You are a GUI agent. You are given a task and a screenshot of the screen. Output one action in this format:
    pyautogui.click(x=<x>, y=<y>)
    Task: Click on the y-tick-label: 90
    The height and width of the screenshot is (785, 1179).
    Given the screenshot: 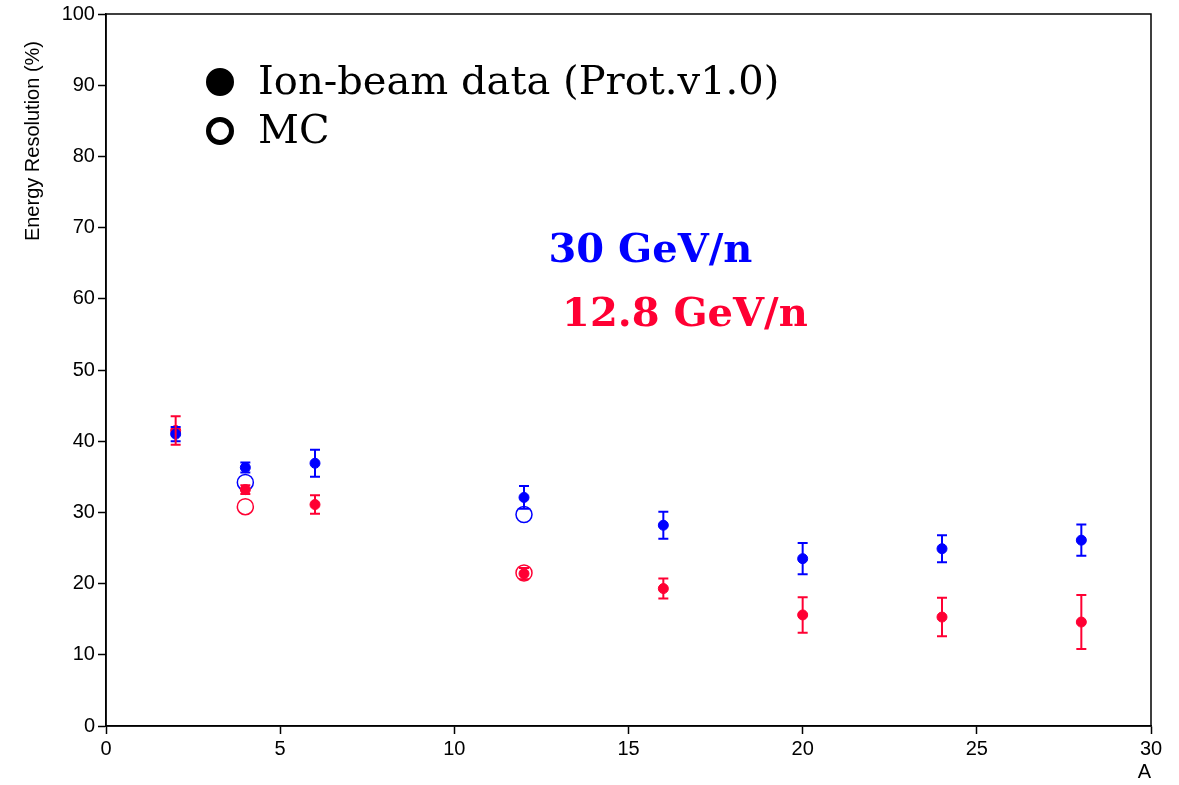 What is the action you would take?
    pyautogui.click(x=83, y=83)
    